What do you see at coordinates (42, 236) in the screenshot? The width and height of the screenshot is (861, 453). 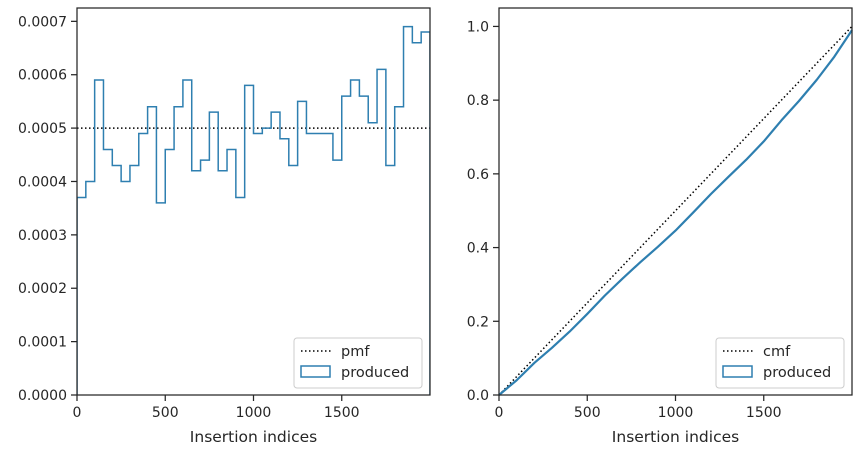 I see `left-y-tick-label: 0.0003` at bounding box center [42, 236].